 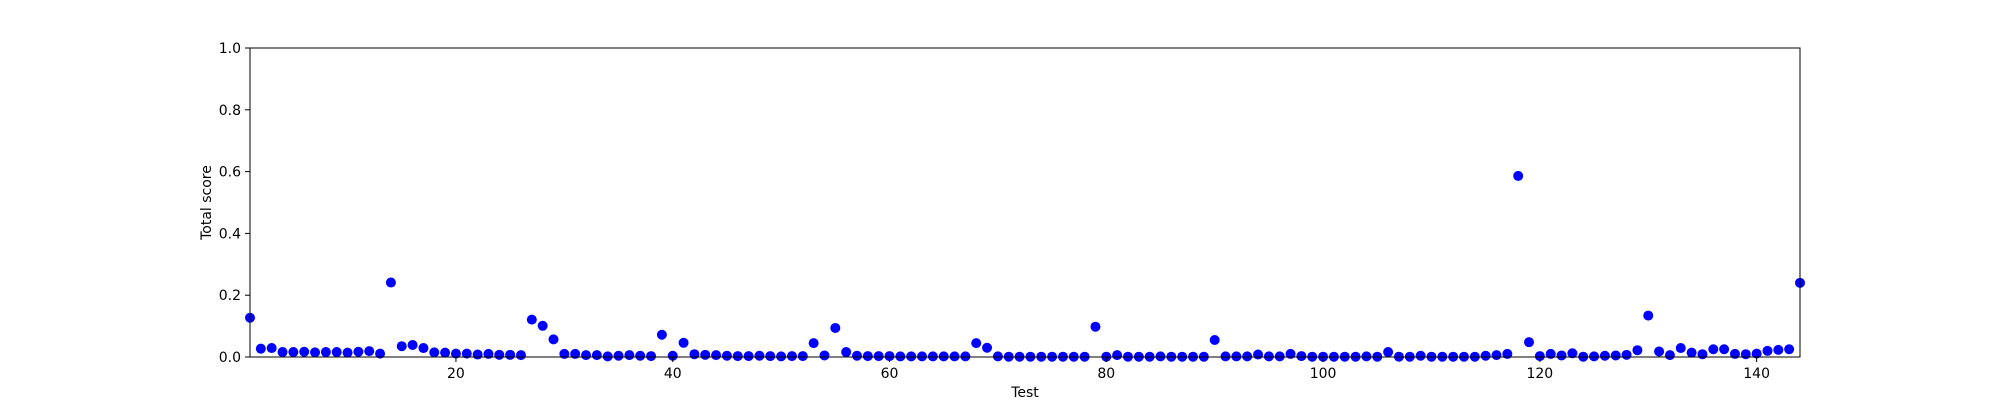 What do you see at coordinates (230, 111) in the screenshot?
I see `y-tick-label: 0.8` at bounding box center [230, 111].